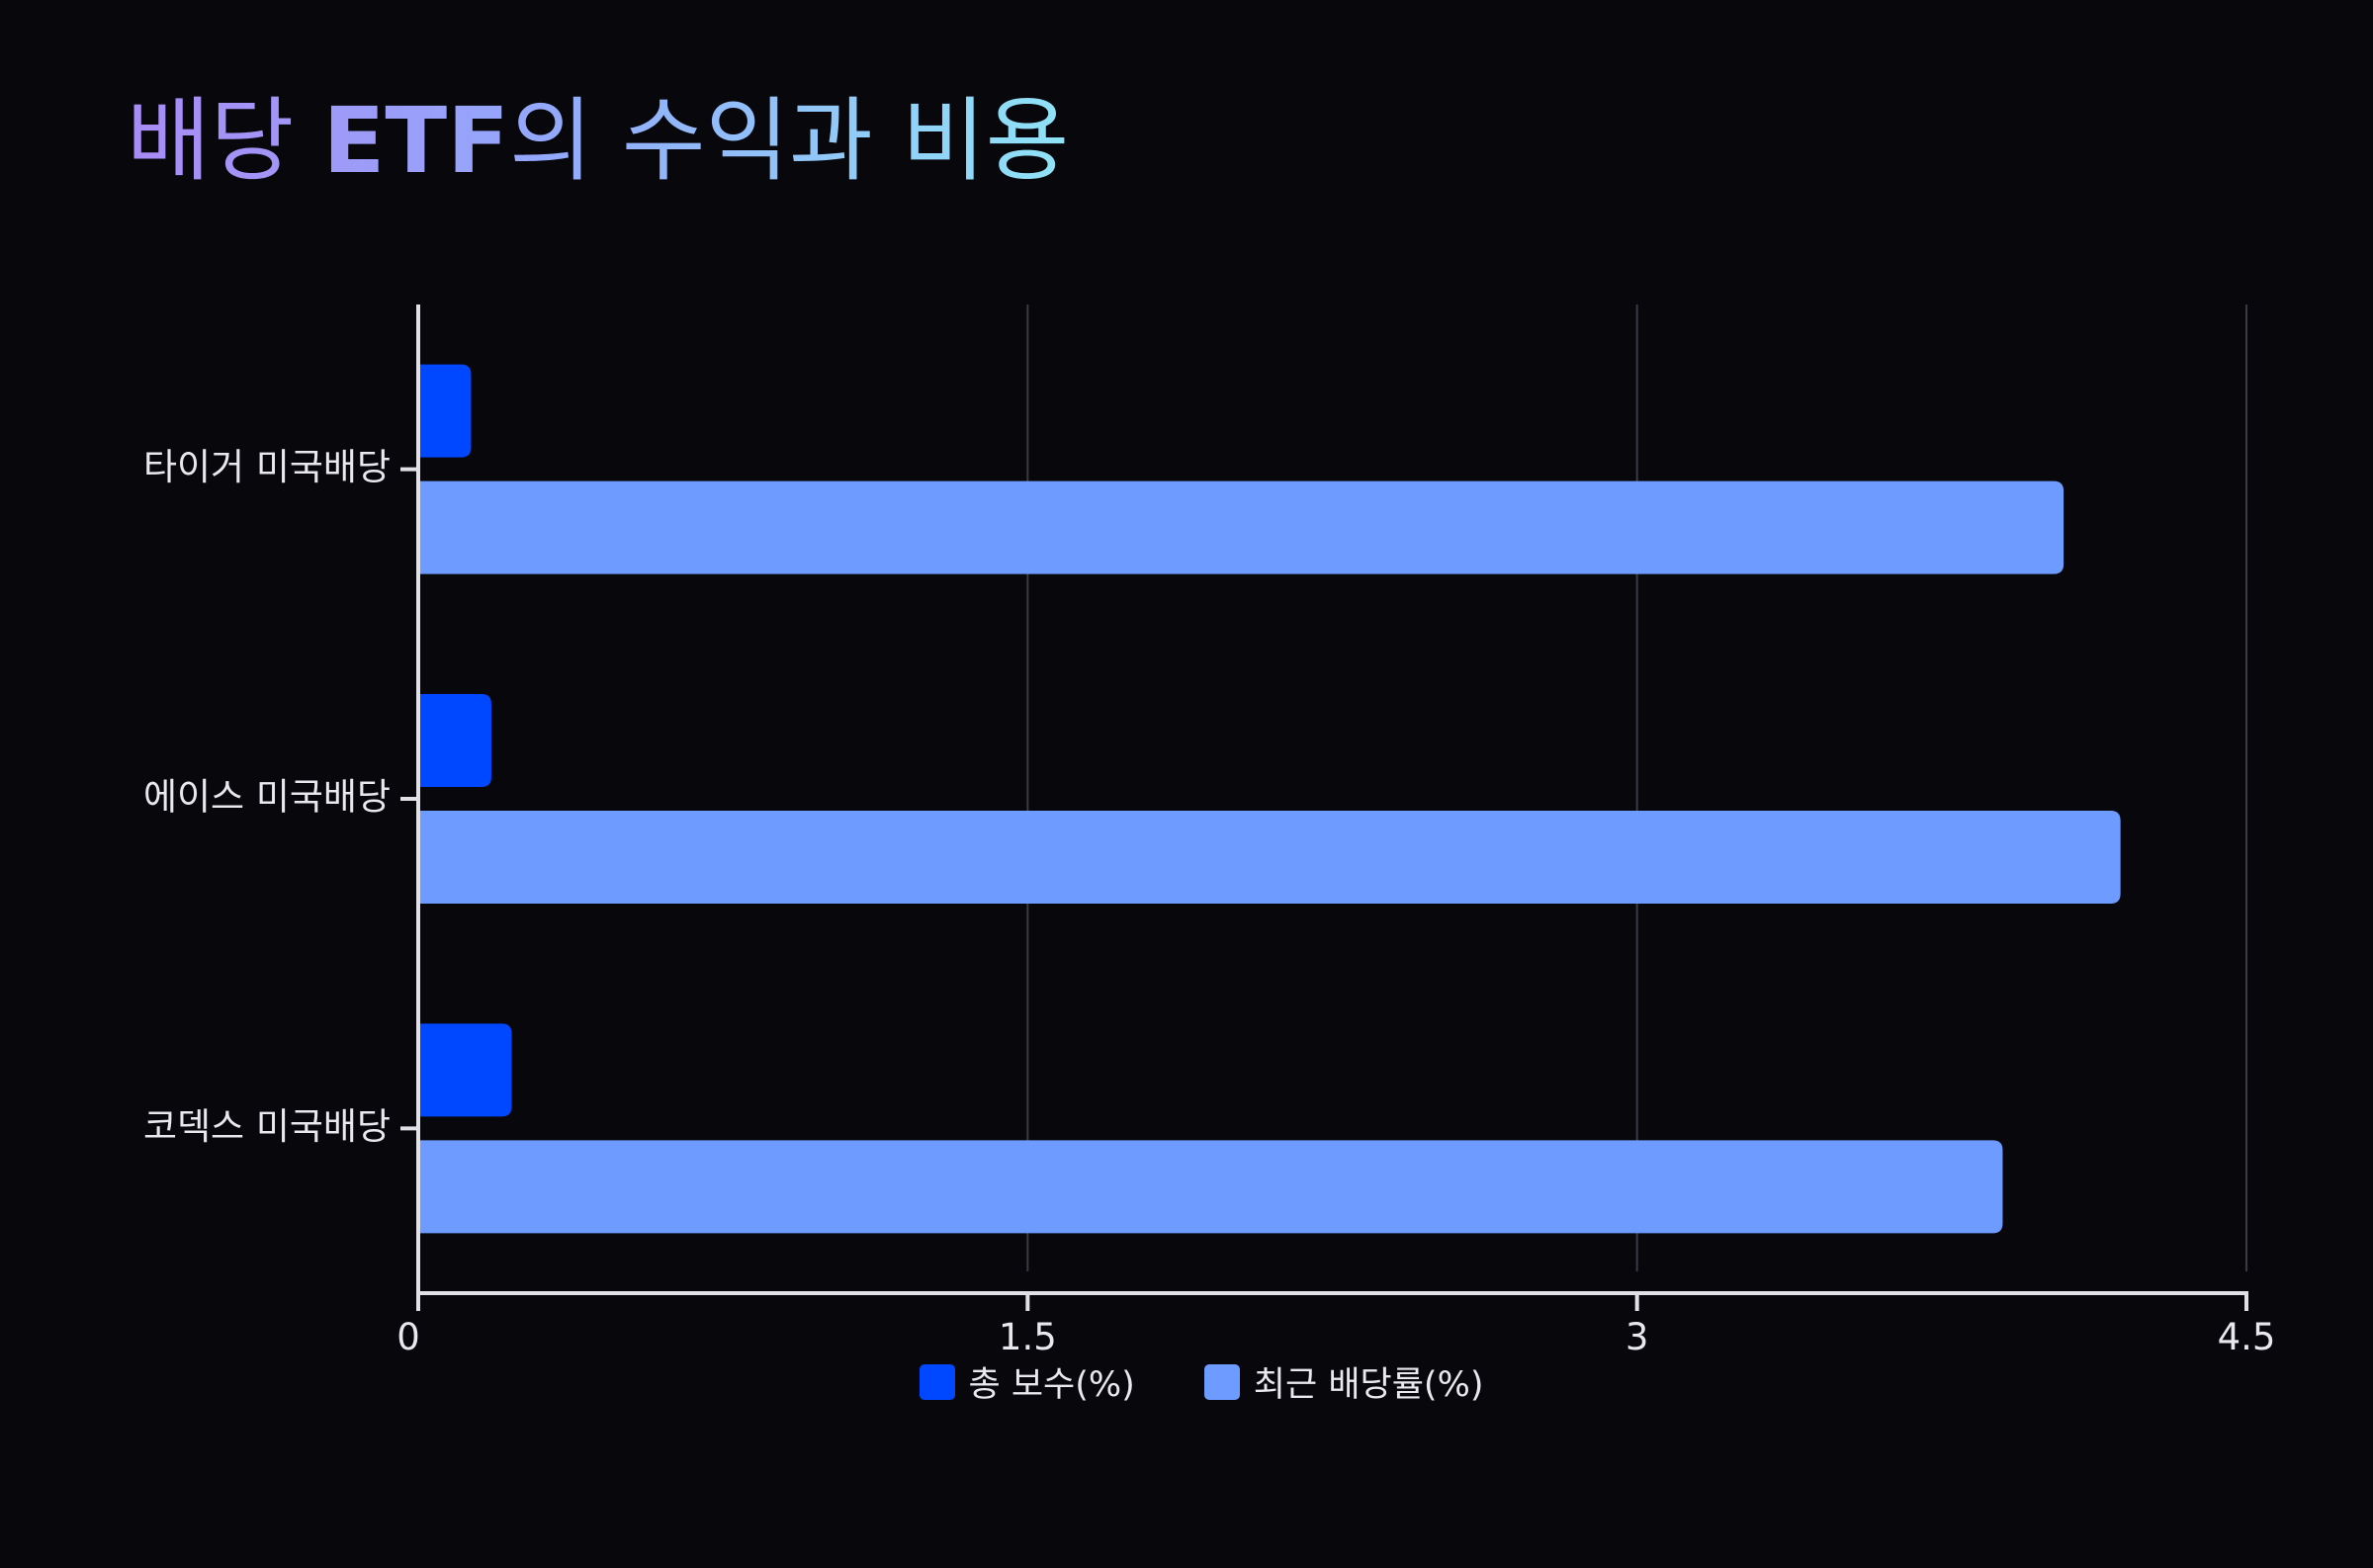 The image size is (2373, 1568). What do you see at coordinates (408, 1337) in the screenshot?
I see `x-tick-label-0: 0` at bounding box center [408, 1337].